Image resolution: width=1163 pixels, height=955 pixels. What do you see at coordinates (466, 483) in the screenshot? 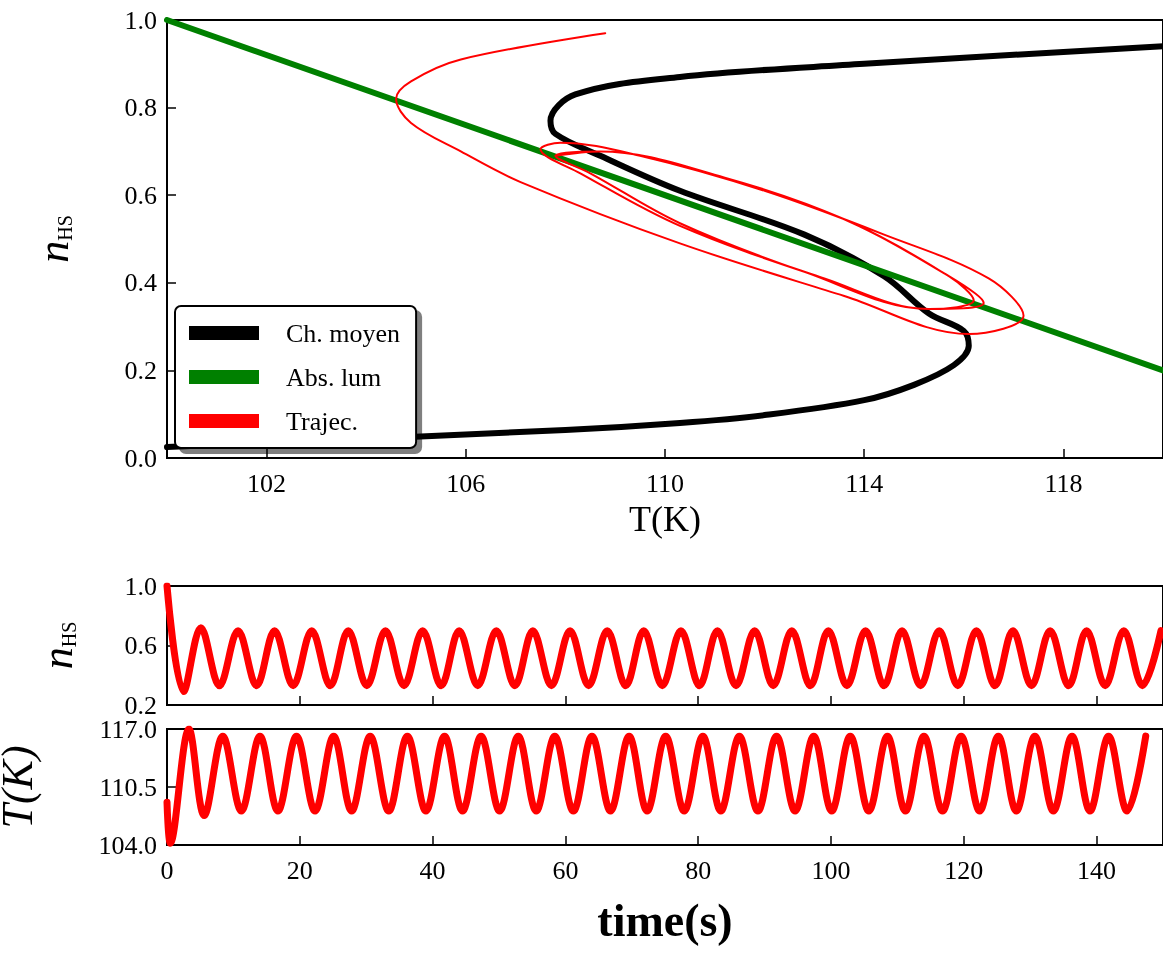
I see `x-tick-label: 106` at bounding box center [466, 483].